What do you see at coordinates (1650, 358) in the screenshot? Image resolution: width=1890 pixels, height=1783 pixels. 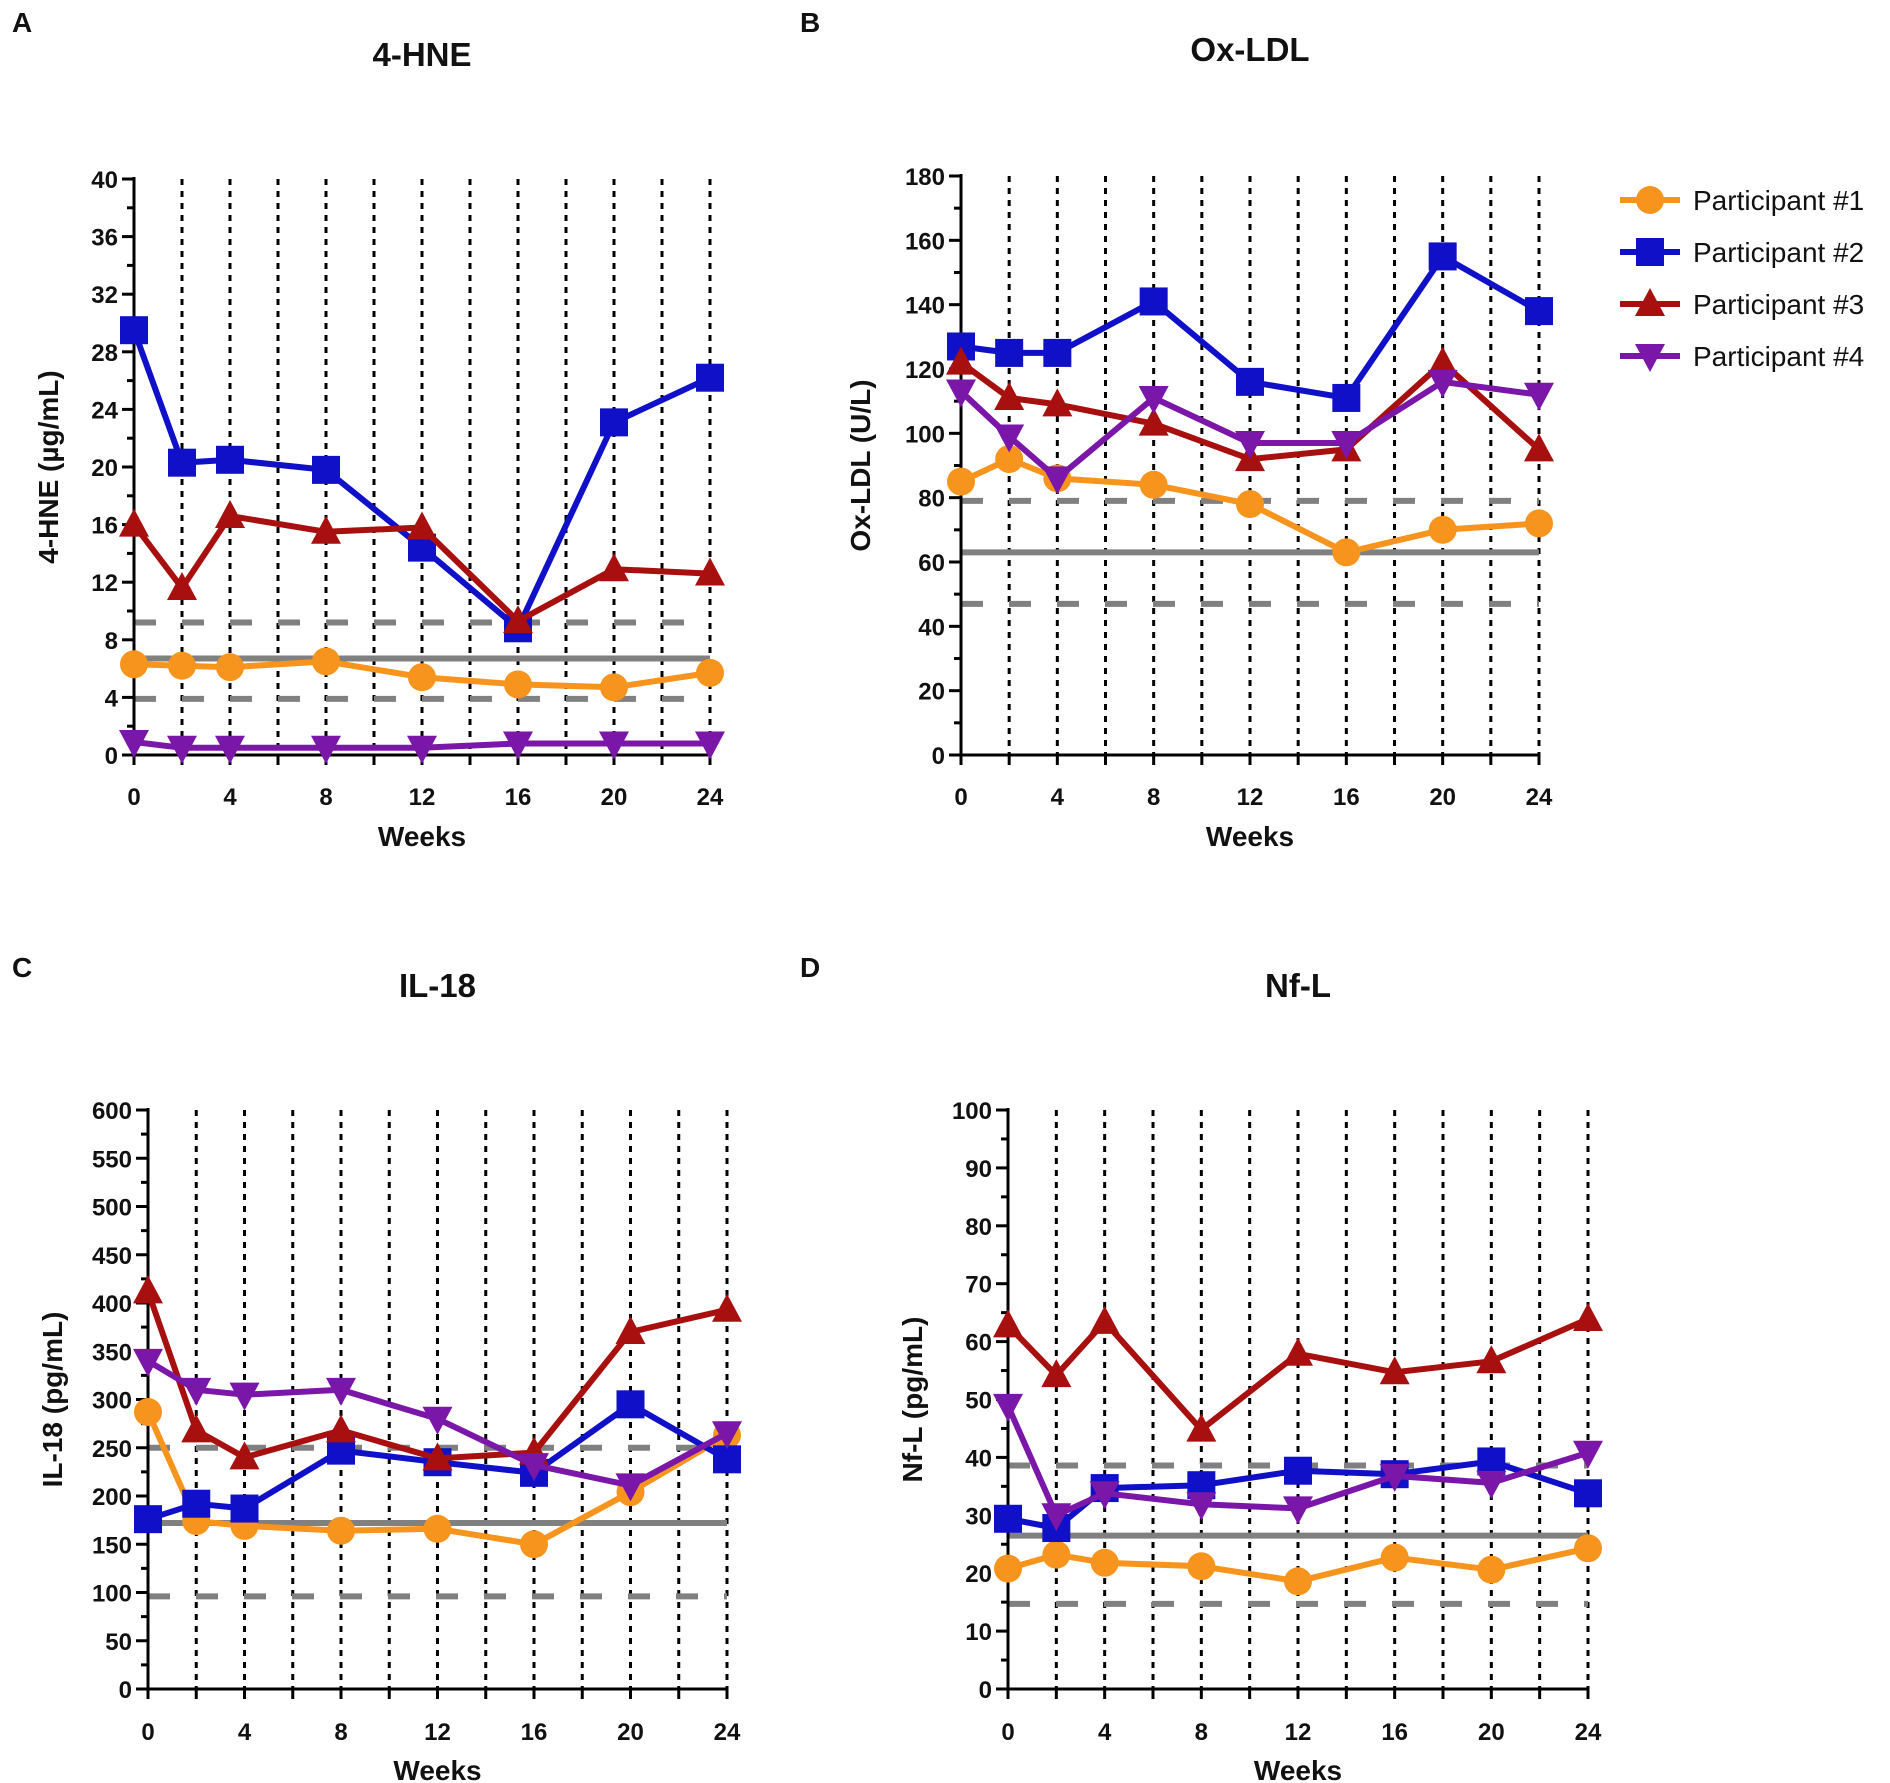 I see `legend-marker` at bounding box center [1650, 358].